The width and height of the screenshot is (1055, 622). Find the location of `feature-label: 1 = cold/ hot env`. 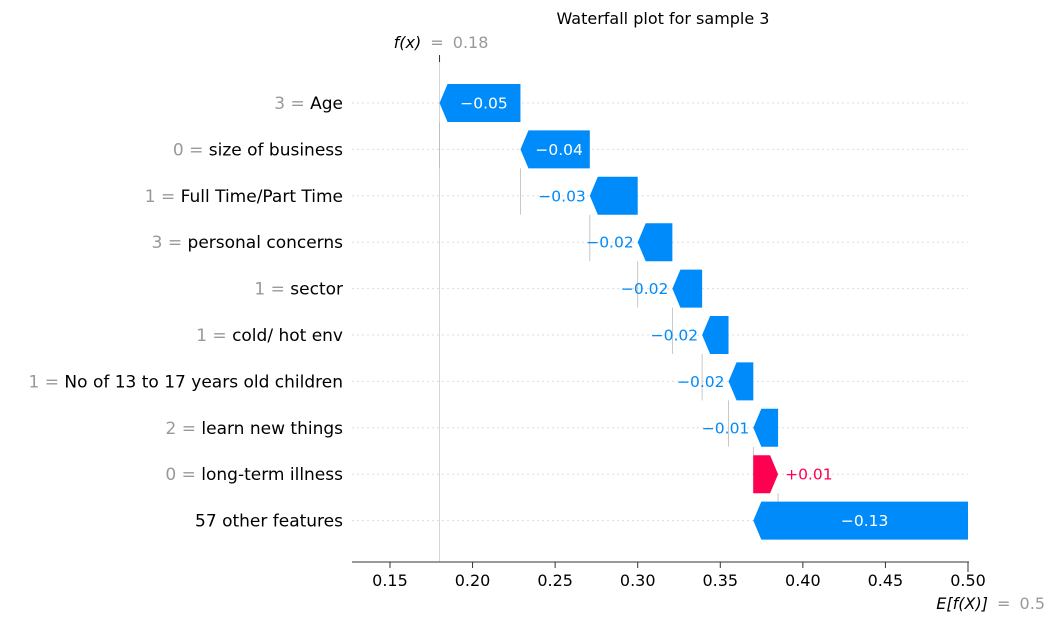

feature-label: 1 = cold/ hot env is located at coordinates (269, 336).